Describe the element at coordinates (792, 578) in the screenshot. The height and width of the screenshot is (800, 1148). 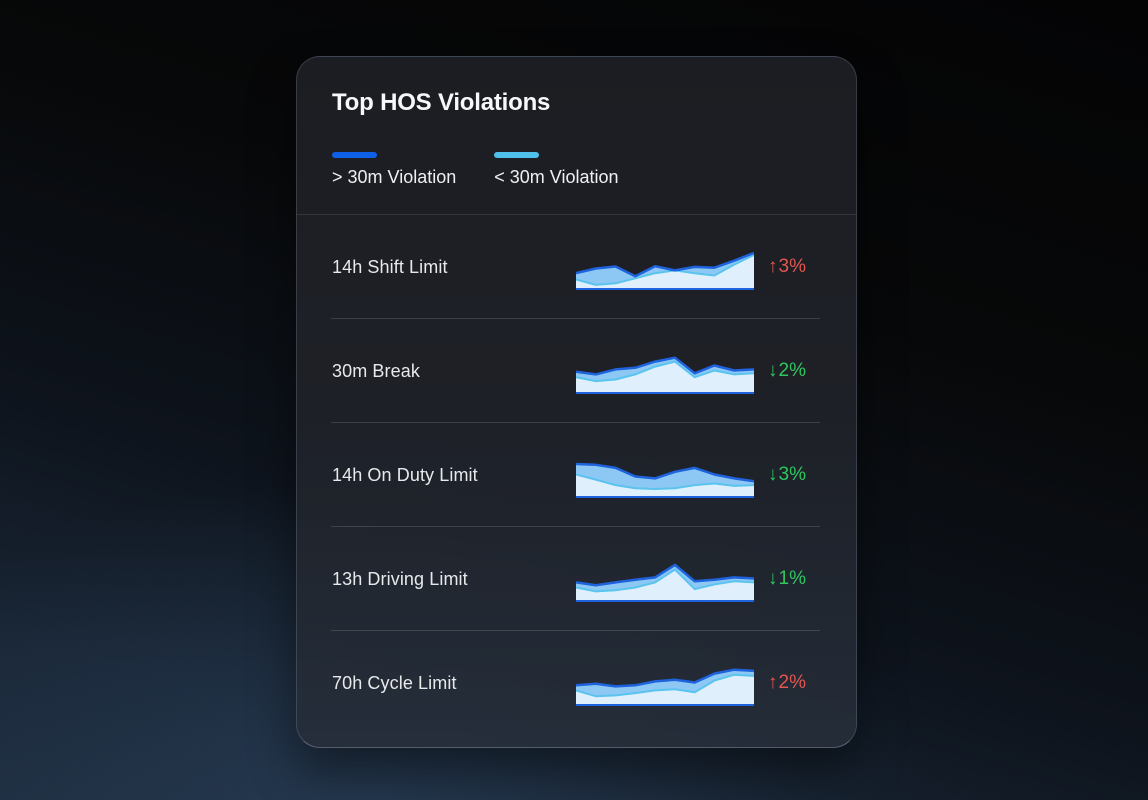
I see `trend-value: 1%` at that location.